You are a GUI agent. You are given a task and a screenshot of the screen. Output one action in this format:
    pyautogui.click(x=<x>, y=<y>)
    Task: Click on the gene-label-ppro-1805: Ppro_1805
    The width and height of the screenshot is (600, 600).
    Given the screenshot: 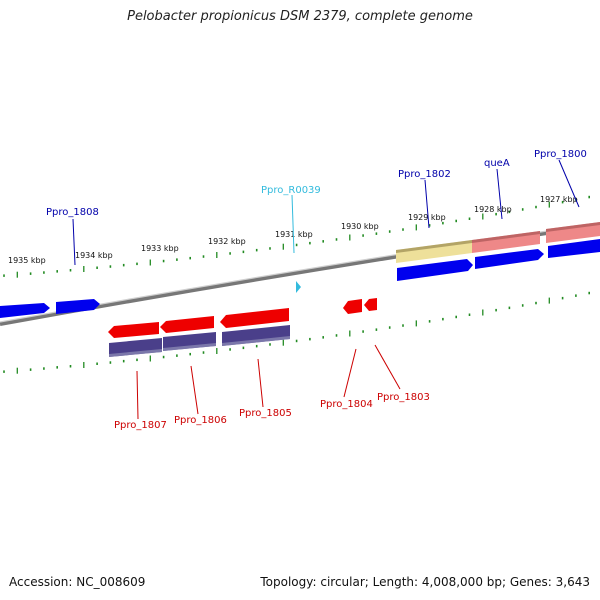 What is the action you would take?
    pyautogui.click(x=265, y=413)
    